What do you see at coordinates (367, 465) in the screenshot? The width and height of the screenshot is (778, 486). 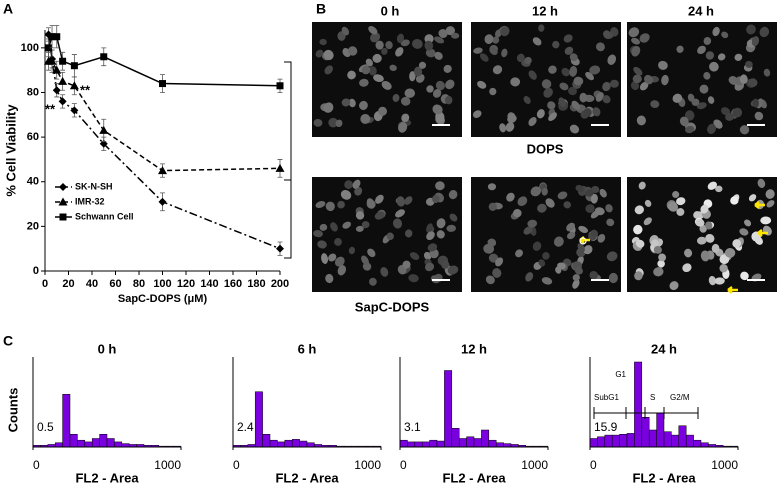 I see `x-tick-label: 1000` at bounding box center [367, 465].